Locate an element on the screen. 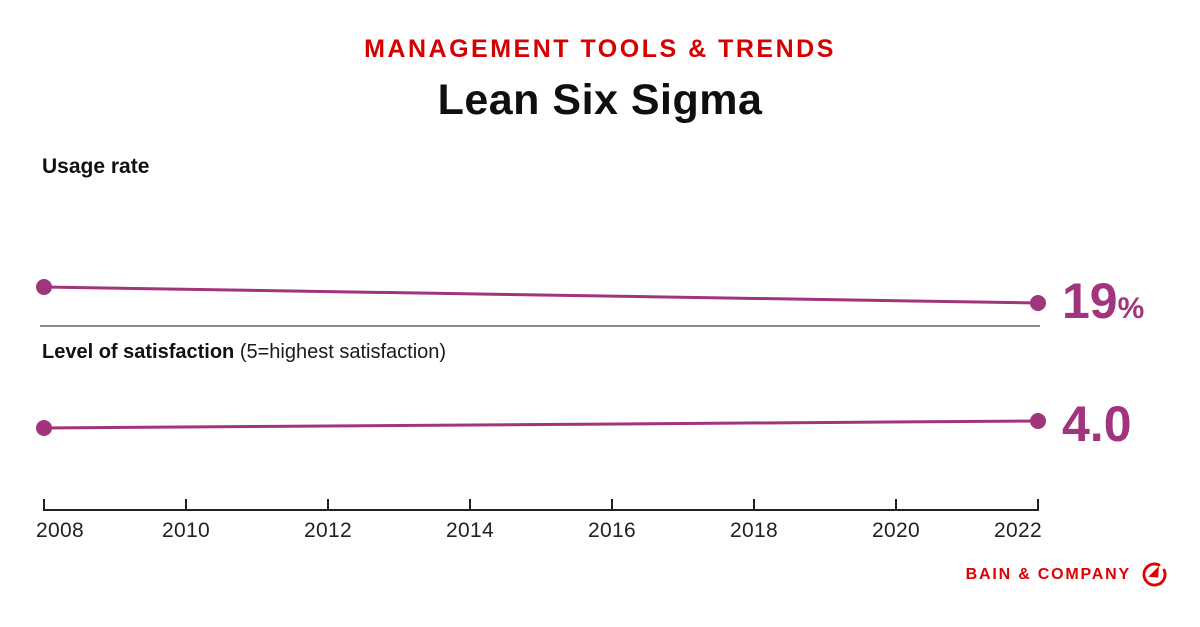  report-eyebrow: MANAGEMENT TOOLS & TRENDS is located at coordinates (600, 49).